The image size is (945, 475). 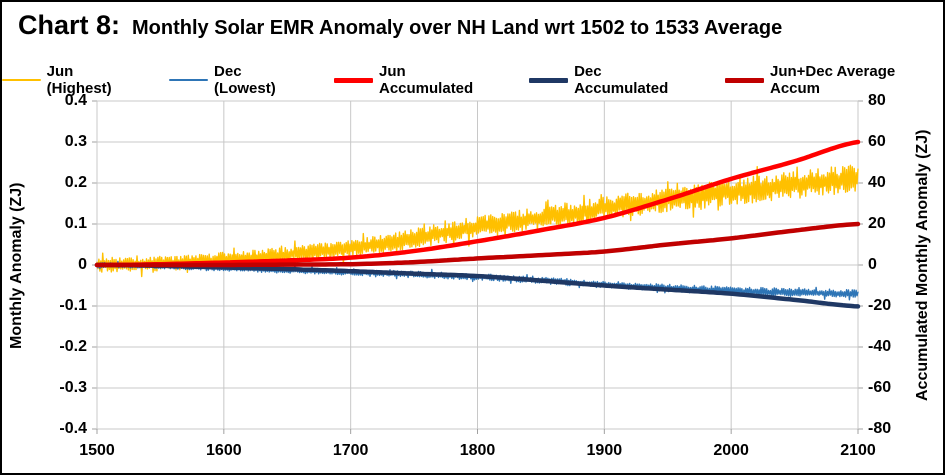 I want to click on x-axis-tick-label: 2000, so click(x=731, y=450).